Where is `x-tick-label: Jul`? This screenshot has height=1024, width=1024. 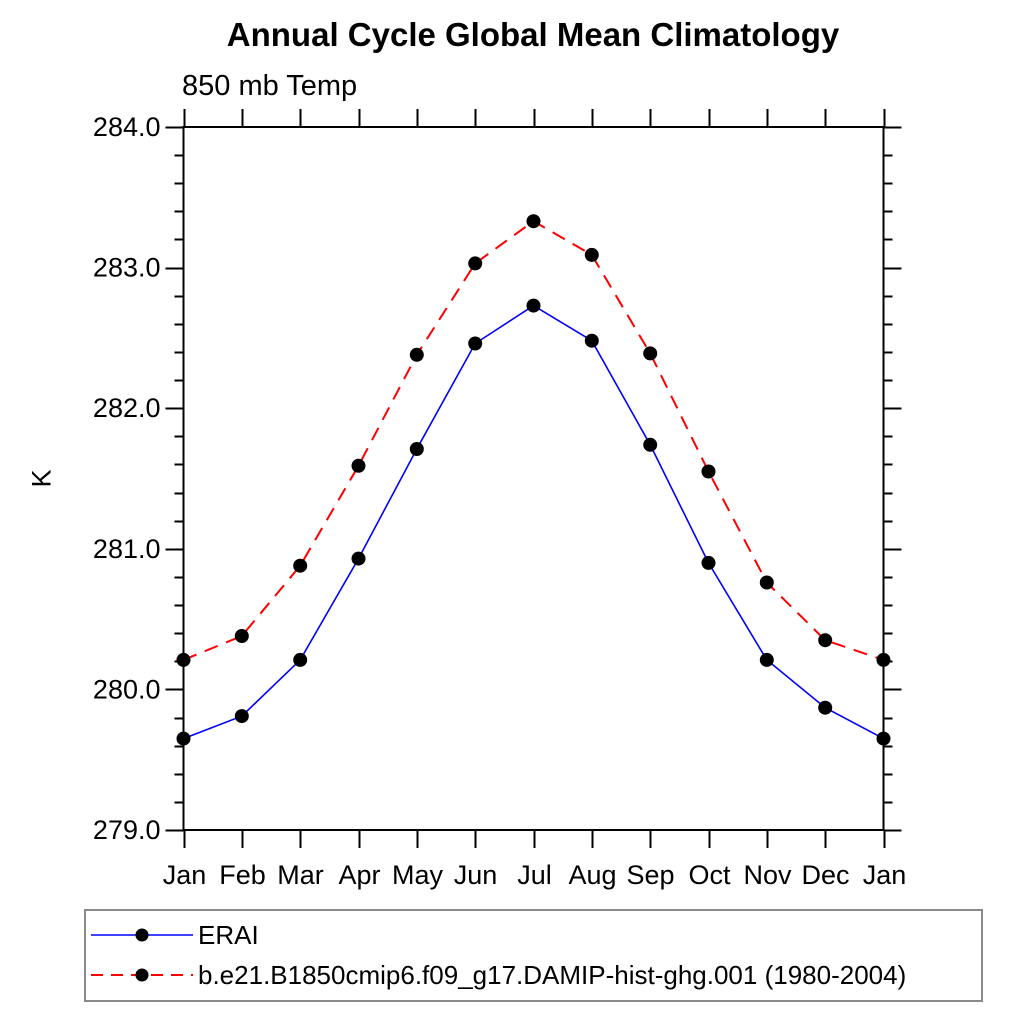
x-tick-label: Jul is located at coordinates (534, 875).